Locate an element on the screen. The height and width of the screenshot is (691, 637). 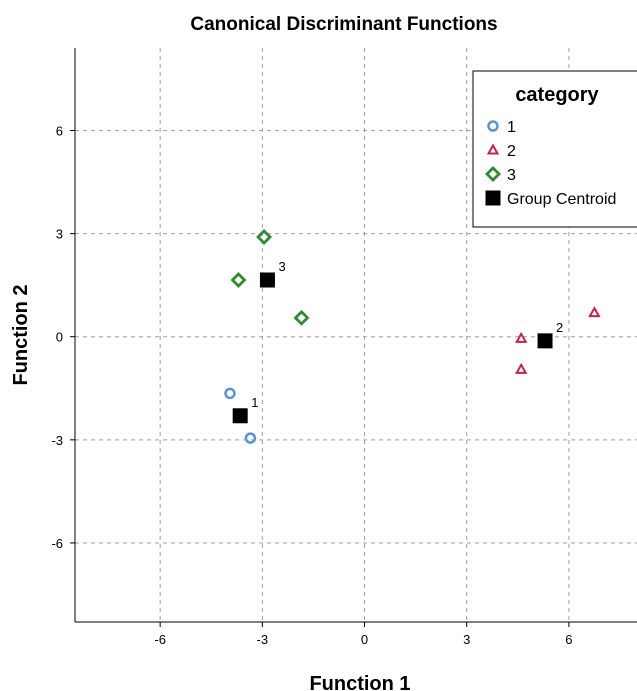
legend-title: category is located at coordinates (557, 95).